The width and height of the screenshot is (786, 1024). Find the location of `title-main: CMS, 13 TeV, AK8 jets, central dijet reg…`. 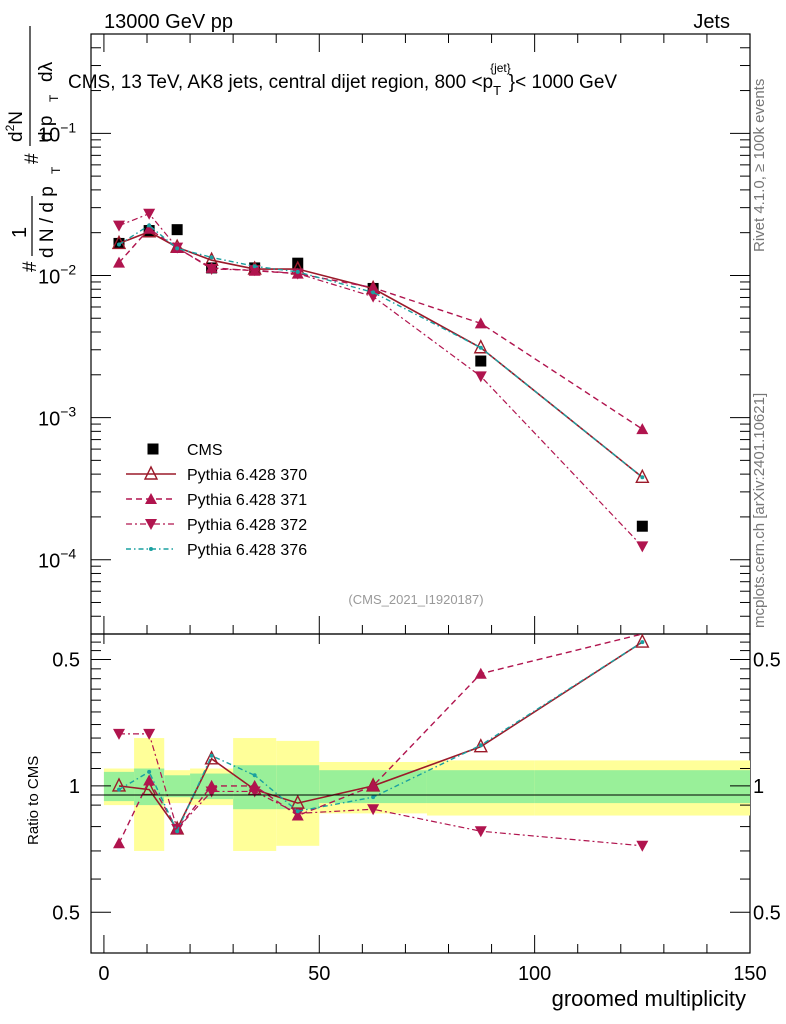

title-main: CMS, 13 TeV, AK8 jets, central dijet reg… is located at coordinates (280, 82).